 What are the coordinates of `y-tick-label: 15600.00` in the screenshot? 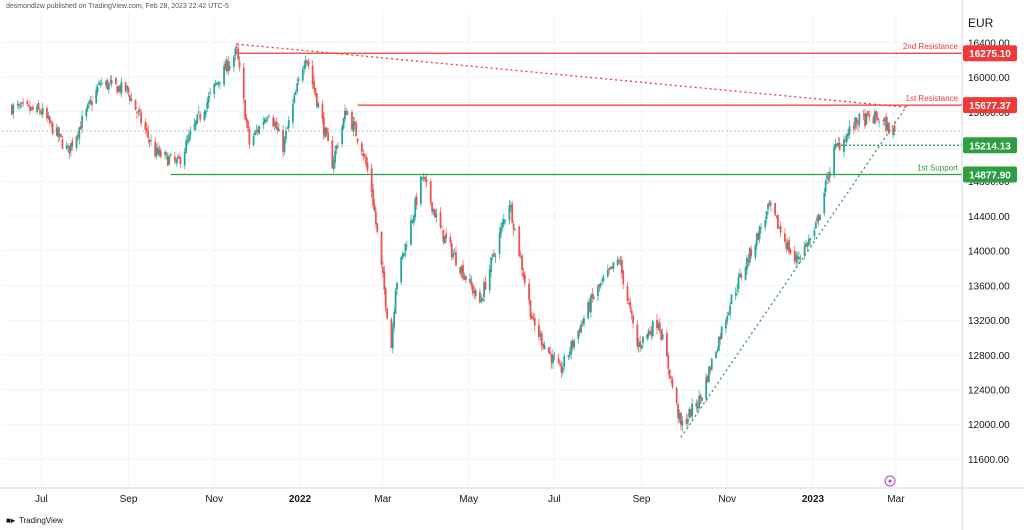 It's located at (989, 113).